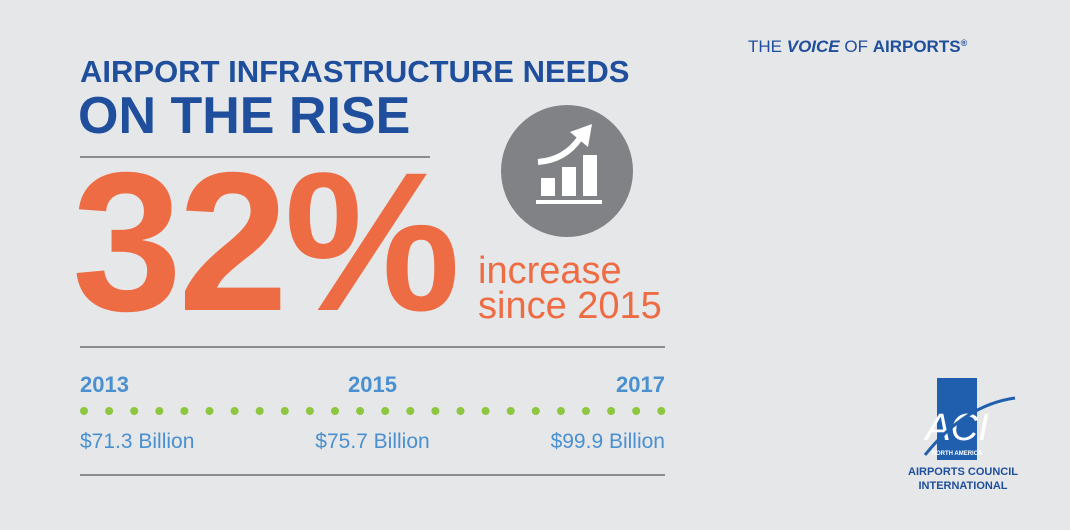  I want to click on title-line-2: ON THE RISE, so click(244, 116).